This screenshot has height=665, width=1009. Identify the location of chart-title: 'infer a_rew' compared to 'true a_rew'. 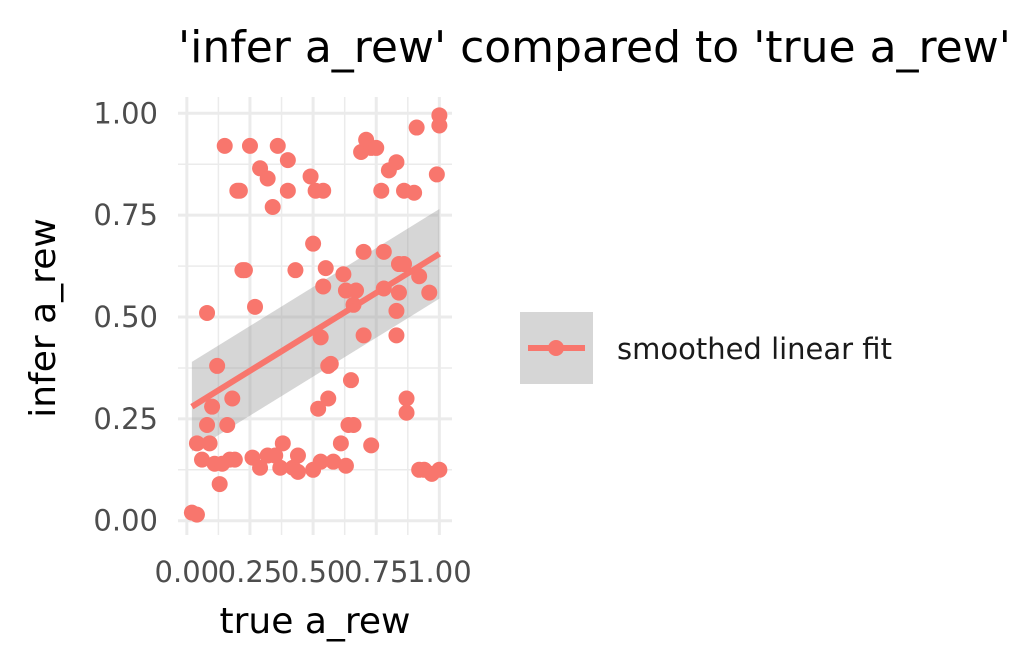
(593, 47).